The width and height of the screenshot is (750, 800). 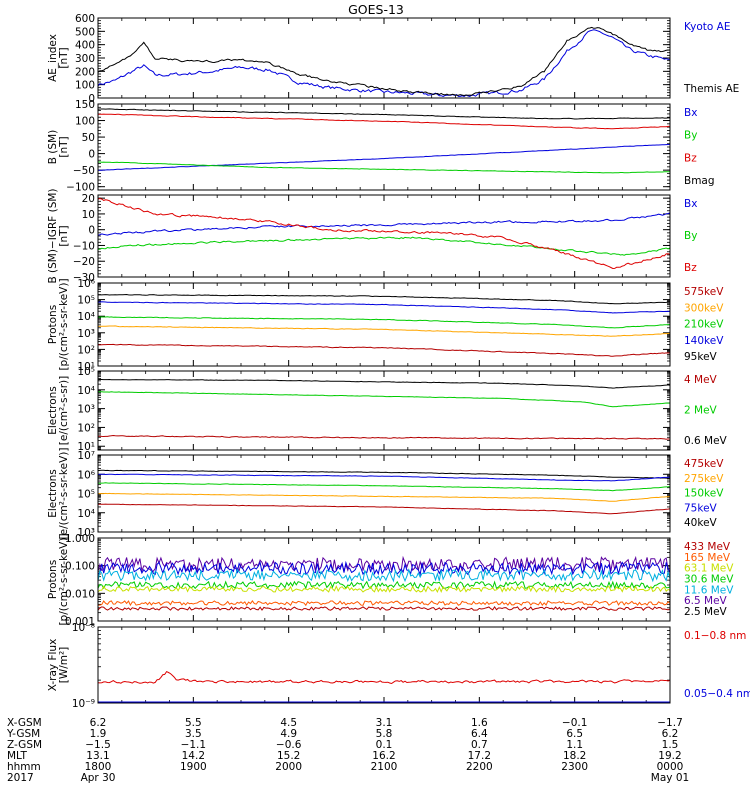 What do you see at coordinates (670, 778) in the screenshot?
I see `ephemeris-value: May 01` at bounding box center [670, 778].